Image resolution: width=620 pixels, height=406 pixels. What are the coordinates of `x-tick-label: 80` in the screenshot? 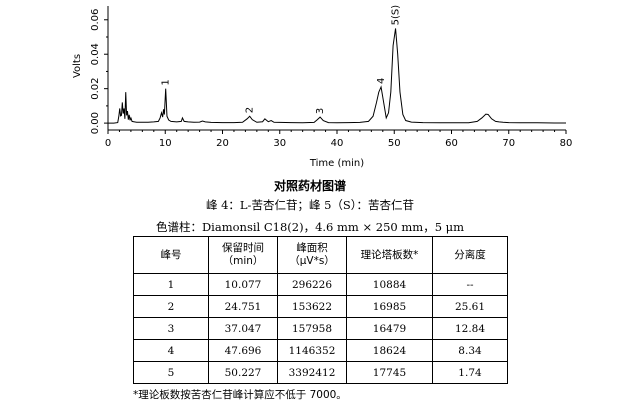 It's located at (566, 143).